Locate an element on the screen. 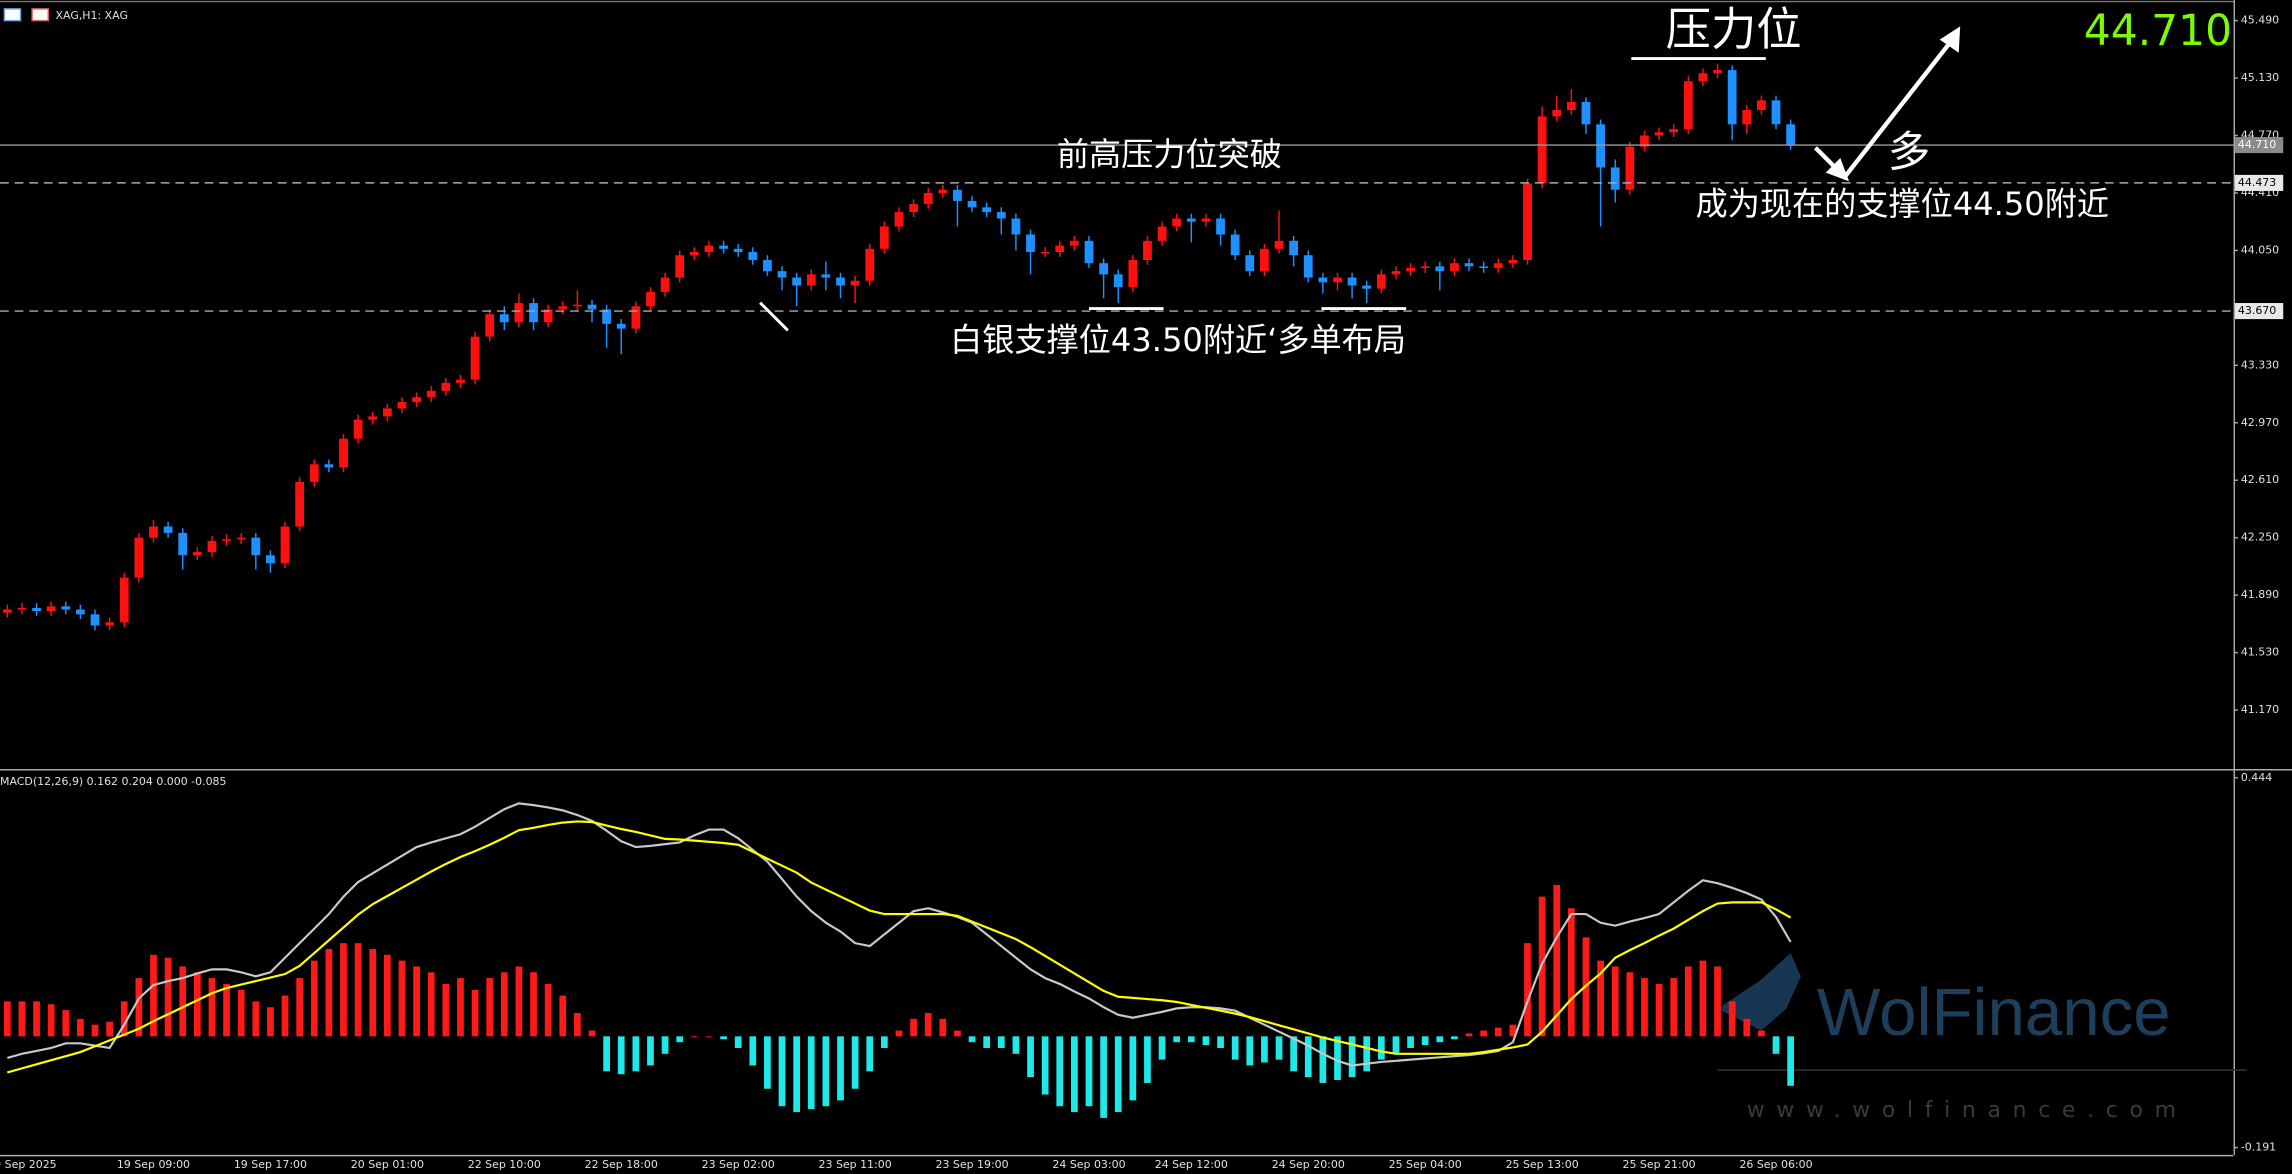  y-tick-label: 42.610 is located at coordinates (2260, 479).